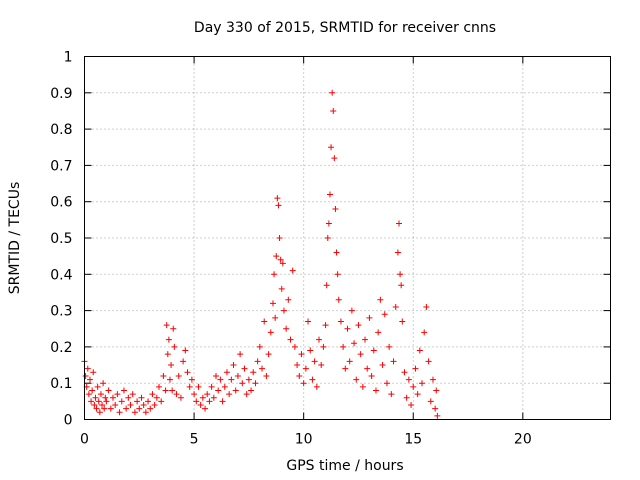 Image resolution: width=640 pixels, height=480 pixels. Describe the element at coordinates (15, 238) in the screenshot. I see `y-axis-label: SRMTID / TECUs` at that location.